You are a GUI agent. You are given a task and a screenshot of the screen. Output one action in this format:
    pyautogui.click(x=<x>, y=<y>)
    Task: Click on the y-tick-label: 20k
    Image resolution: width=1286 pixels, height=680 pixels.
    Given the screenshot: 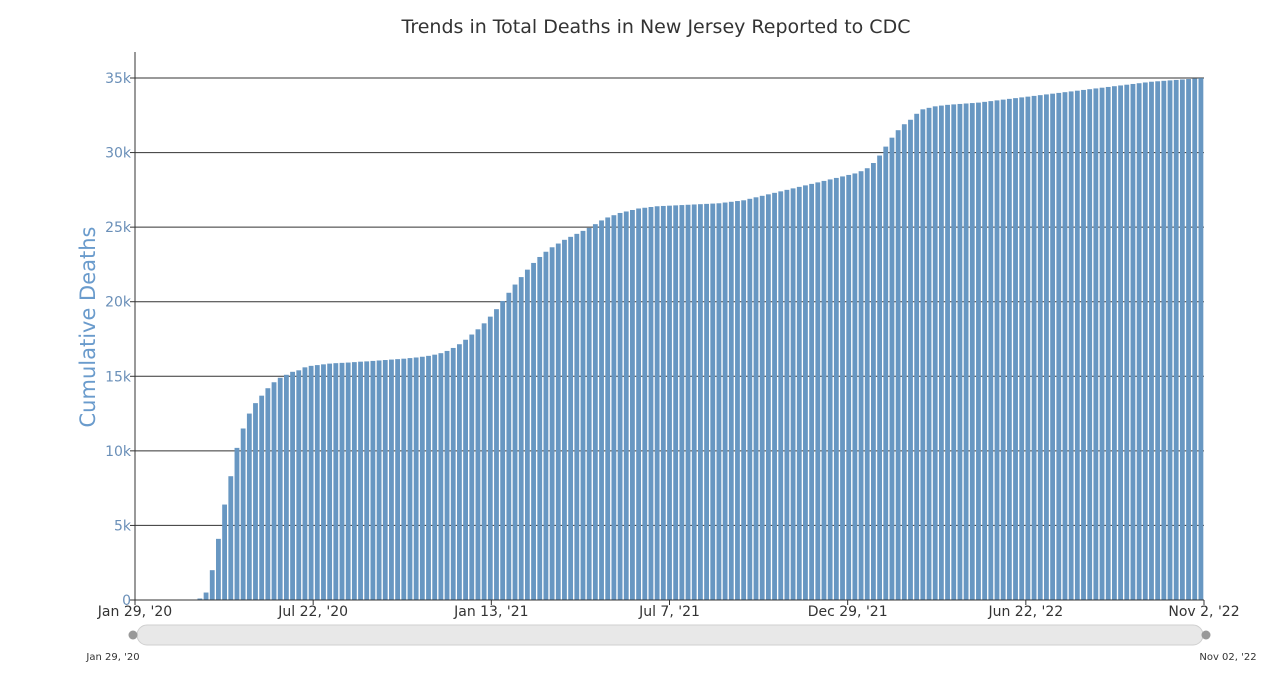 What is the action you would take?
    pyautogui.click(x=118, y=303)
    